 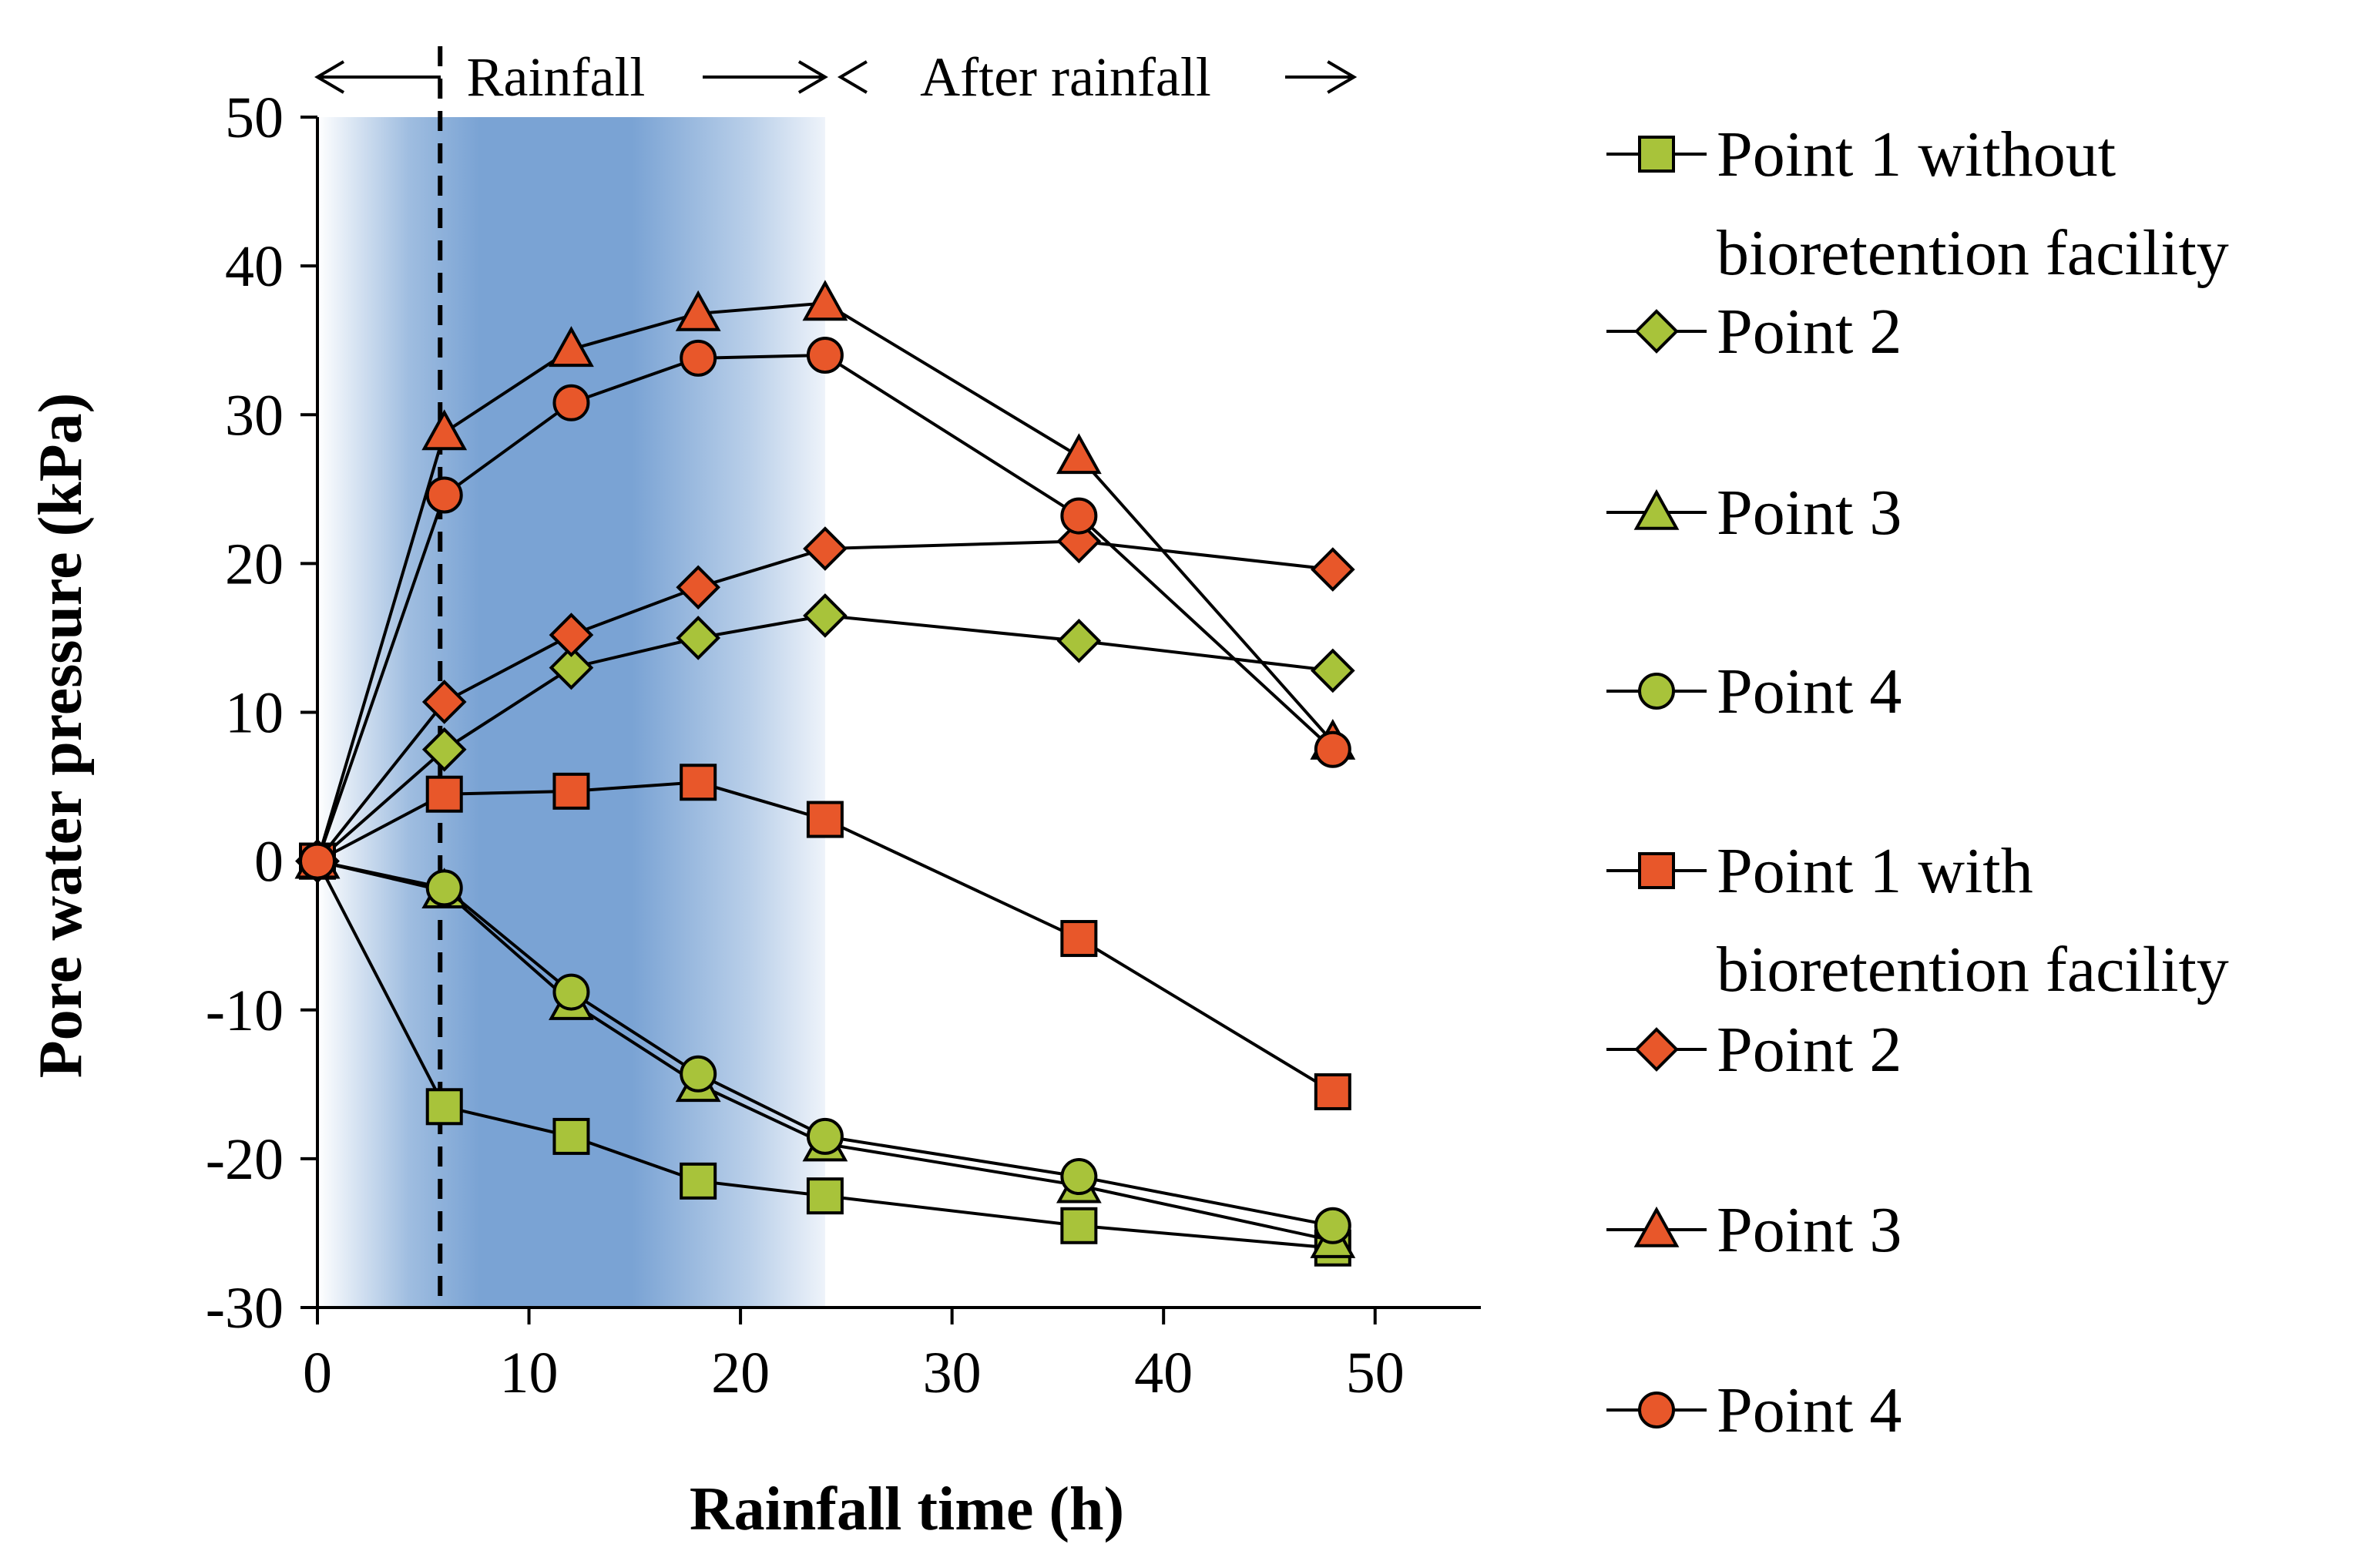 I want to click on y-tick-label: 0, so click(x=269, y=862).